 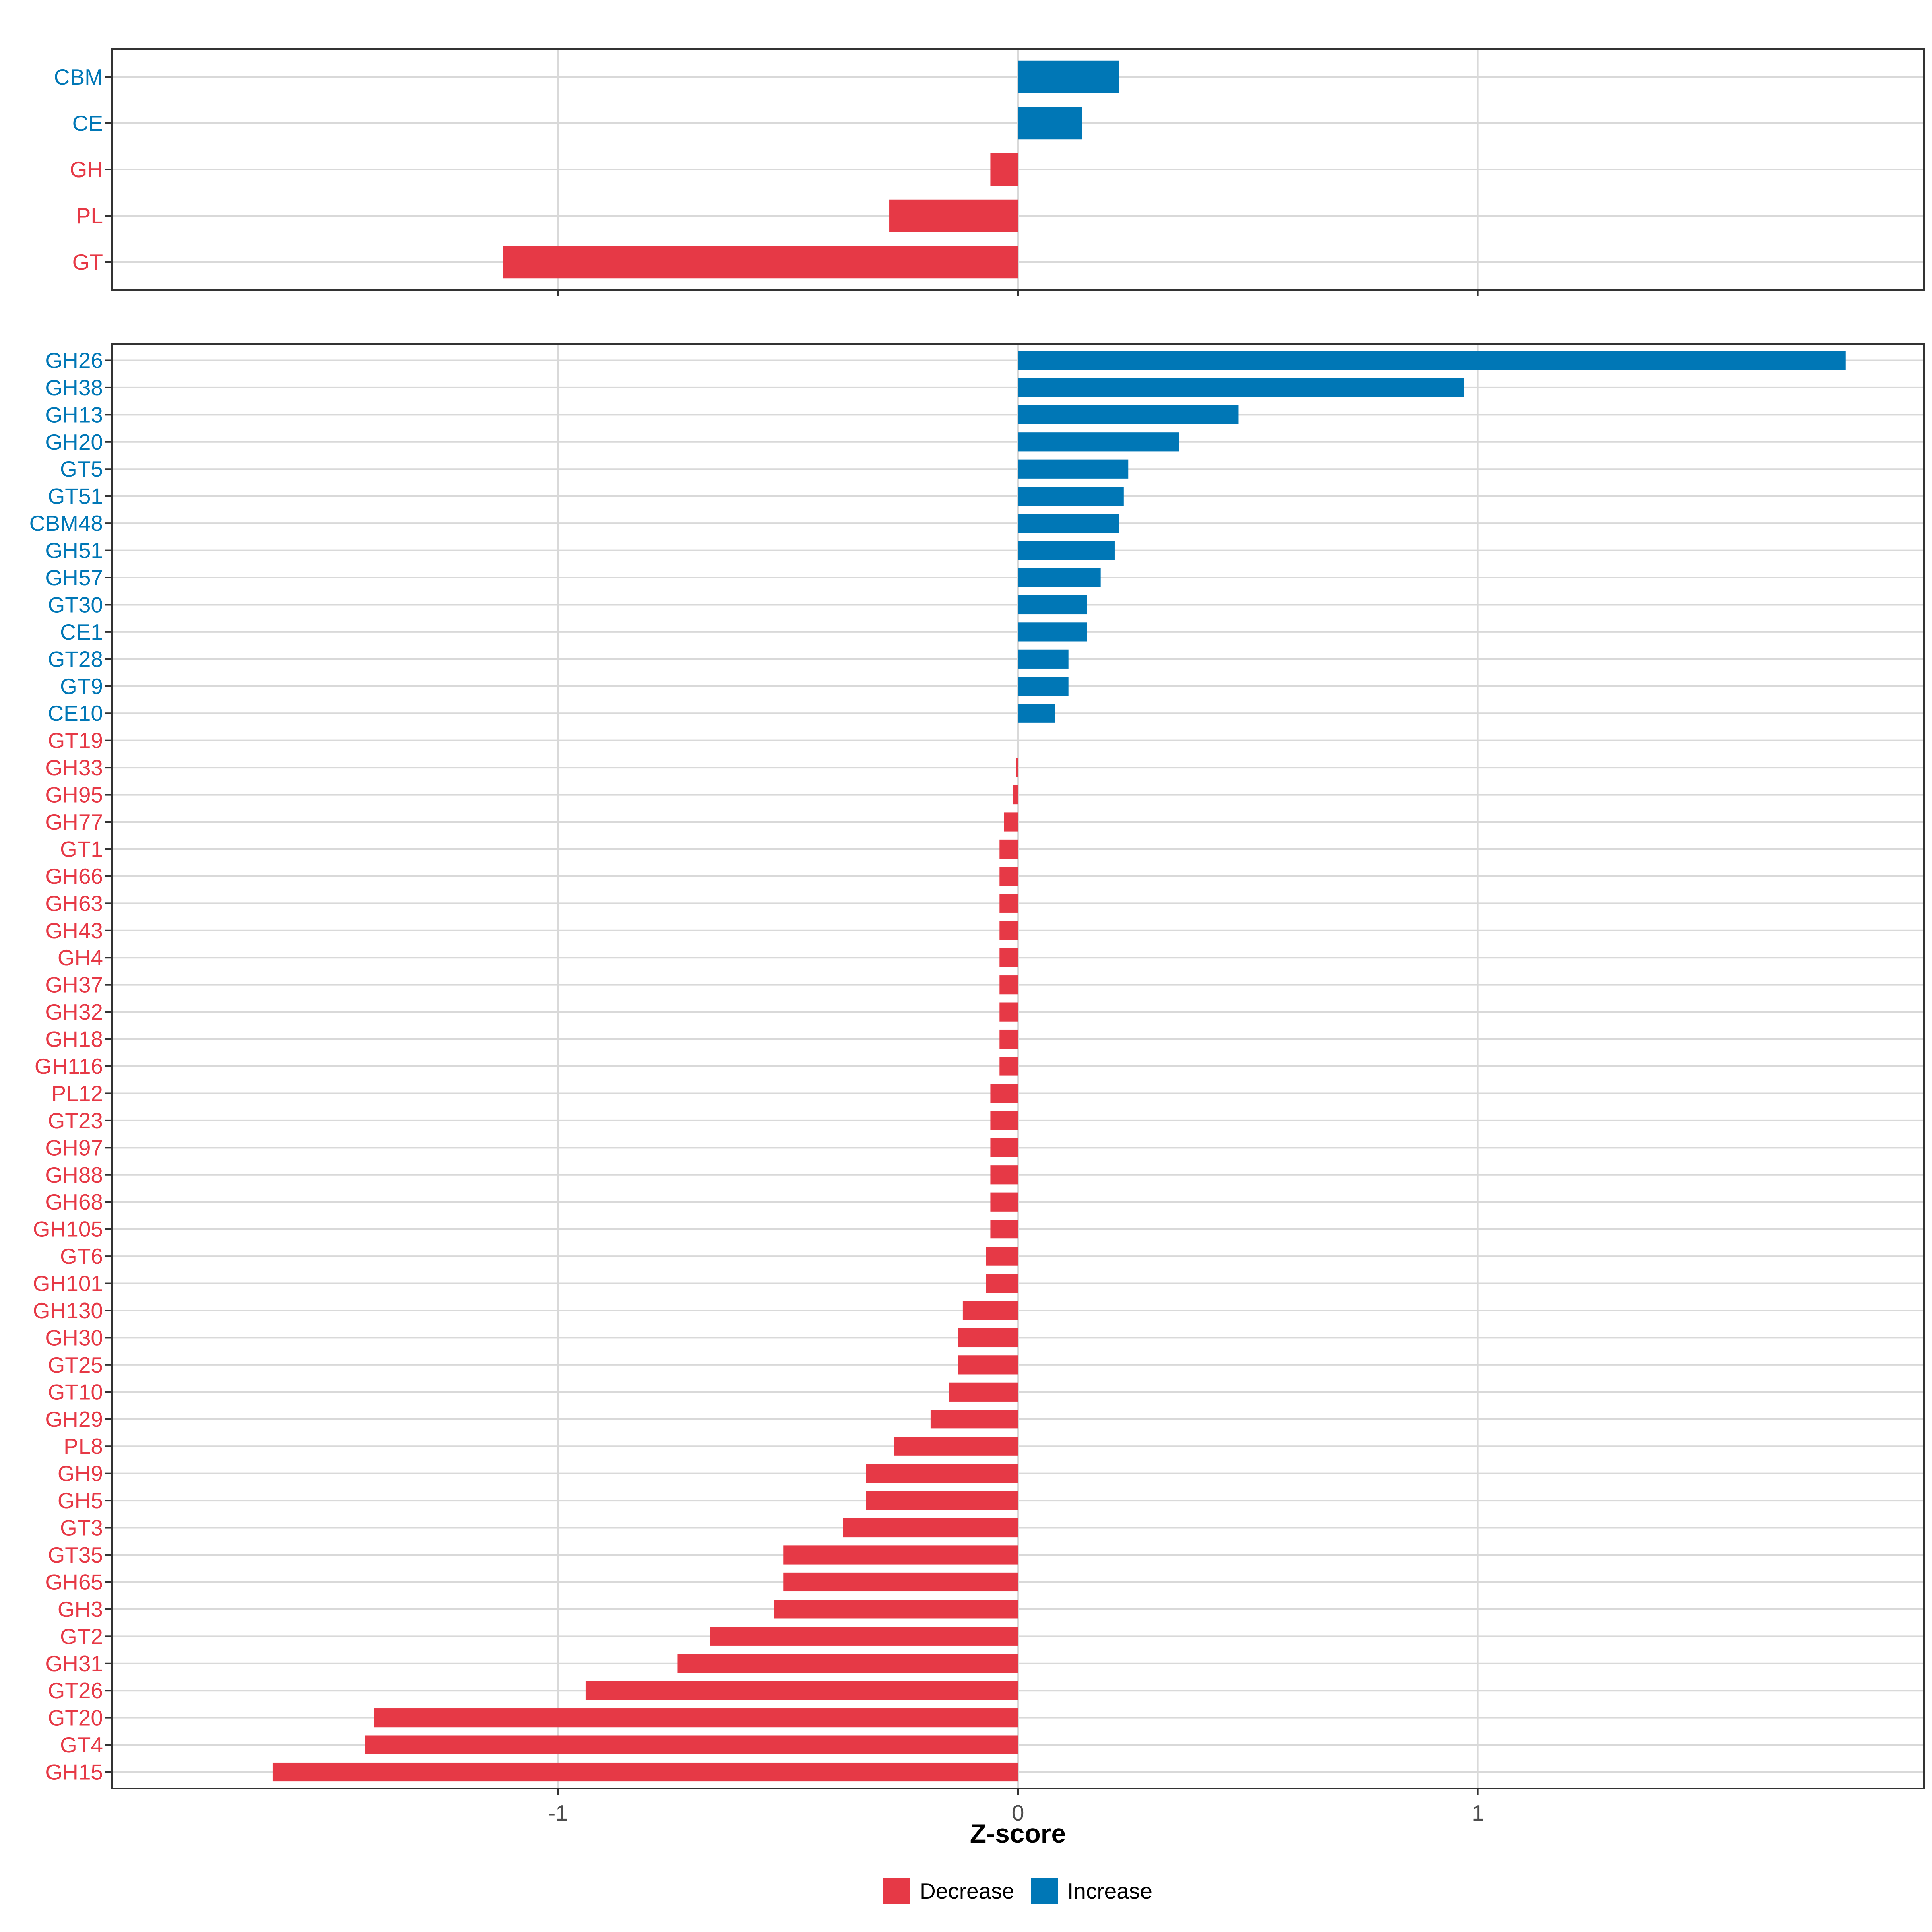 What do you see at coordinates (1036, 713) in the screenshot?
I see `bar-CE10` at bounding box center [1036, 713].